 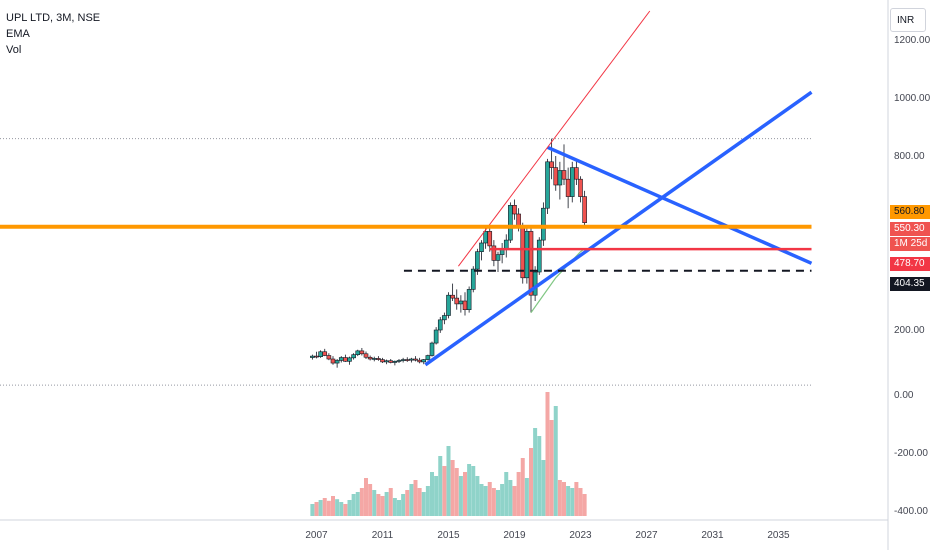 I want to click on time-axis-label: 2035, so click(x=778, y=535).